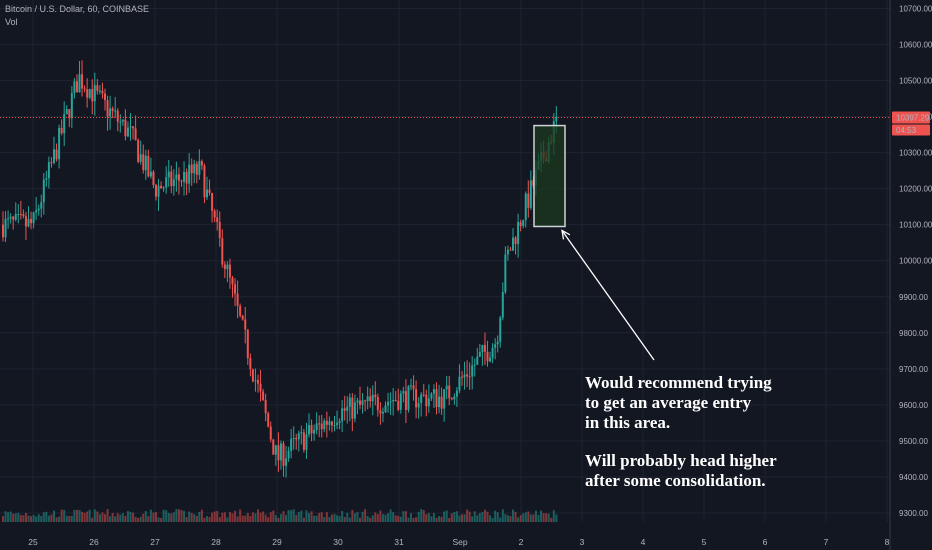 This screenshot has height=550, width=932. I want to click on time-tick-label: 2, so click(521, 542).